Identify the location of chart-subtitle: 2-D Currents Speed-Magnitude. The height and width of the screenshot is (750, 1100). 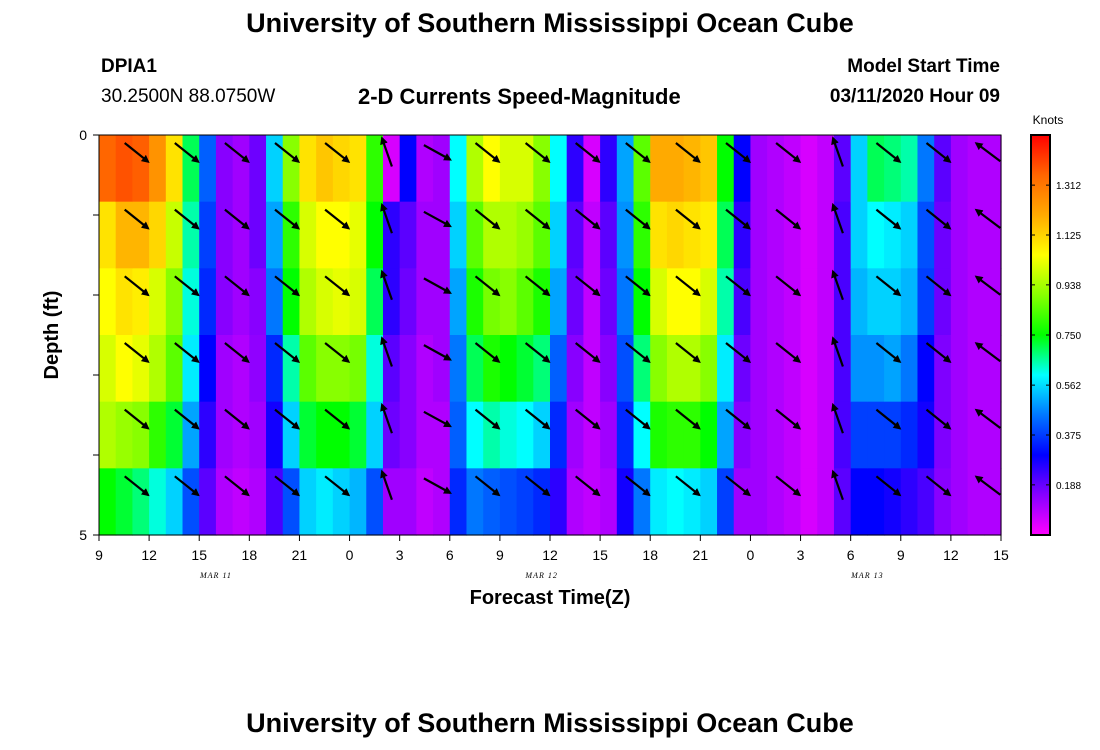
(519, 96).